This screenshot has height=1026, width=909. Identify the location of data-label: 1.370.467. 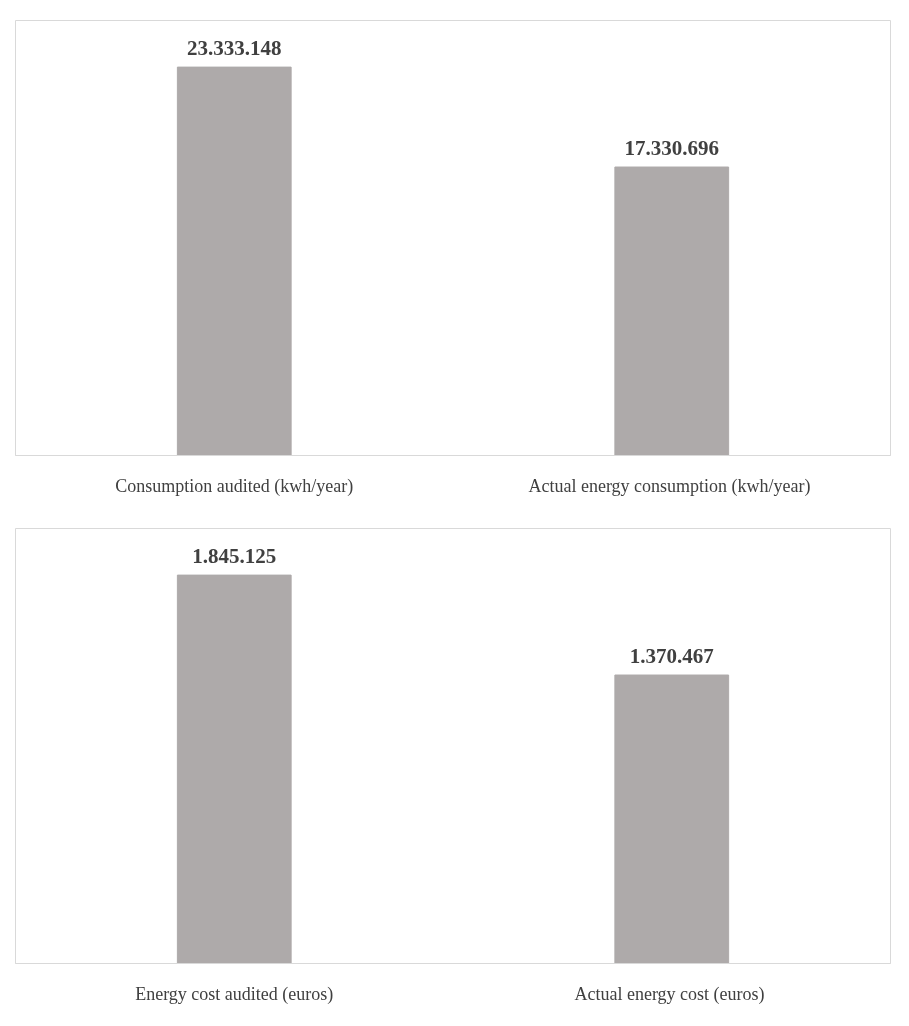
(671, 656).